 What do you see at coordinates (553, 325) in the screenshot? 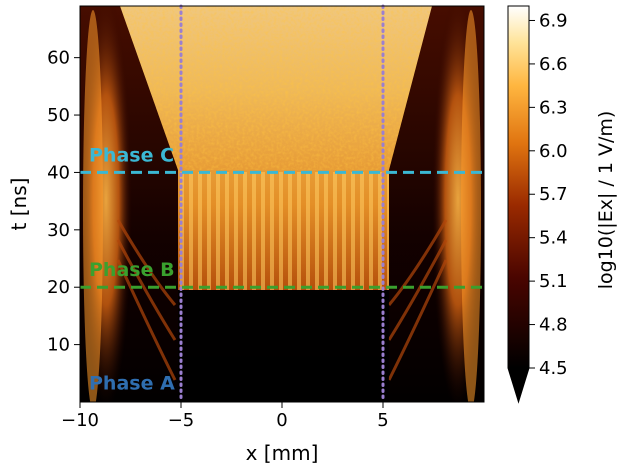
I see `colorbar-tick-label: 4.8` at bounding box center [553, 325].